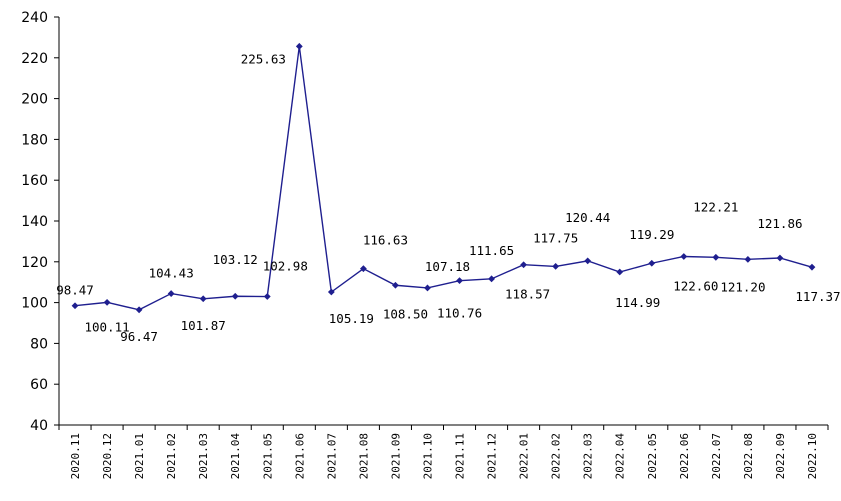  I want to click on x-tick-label: 2022.06, so click(684, 456).